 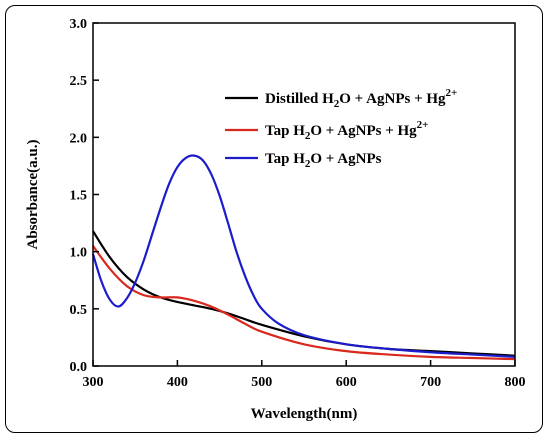 What do you see at coordinates (177, 382) in the screenshot?
I see `x-tick-label: 400` at bounding box center [177, 382].